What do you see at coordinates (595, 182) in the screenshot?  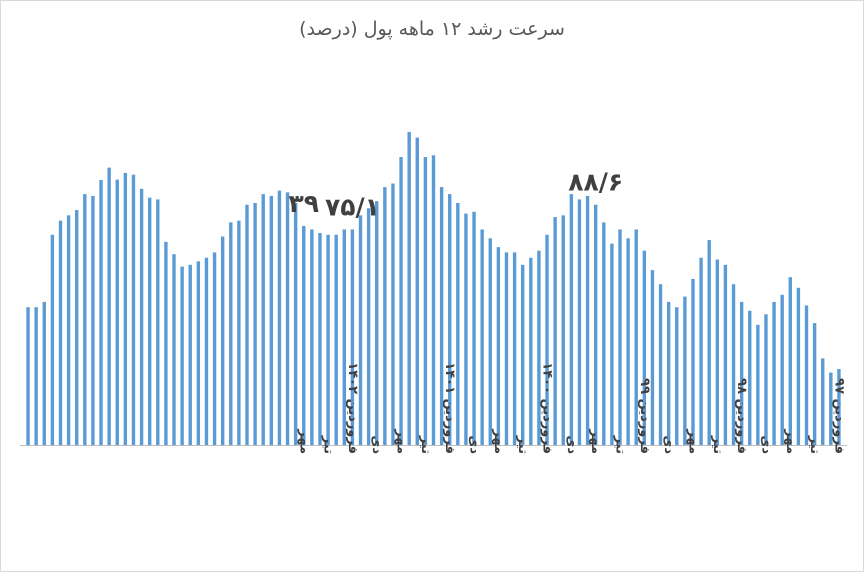 I see `data-label: ۸۸/۶` at bounding box center [595, 182].